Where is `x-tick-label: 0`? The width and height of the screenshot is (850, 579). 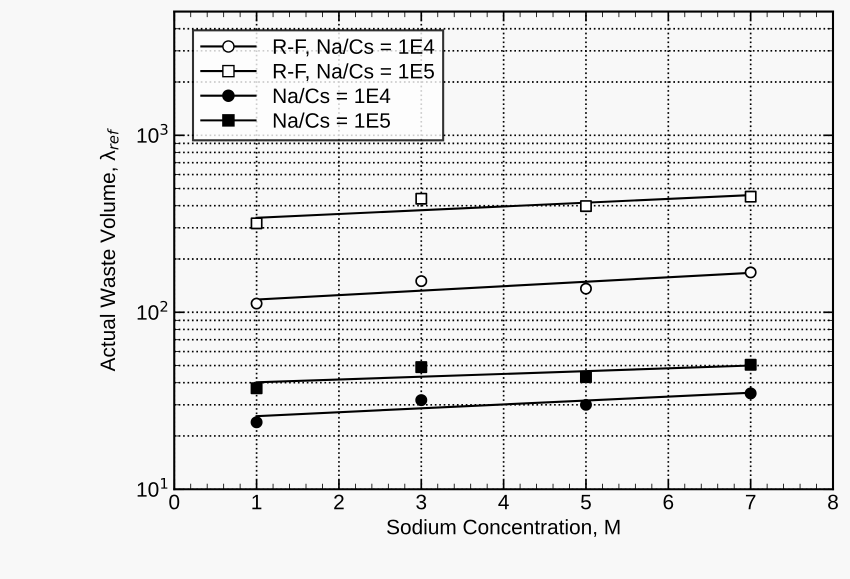 x-tick-label: 0 is located at coordinates (174, 502).